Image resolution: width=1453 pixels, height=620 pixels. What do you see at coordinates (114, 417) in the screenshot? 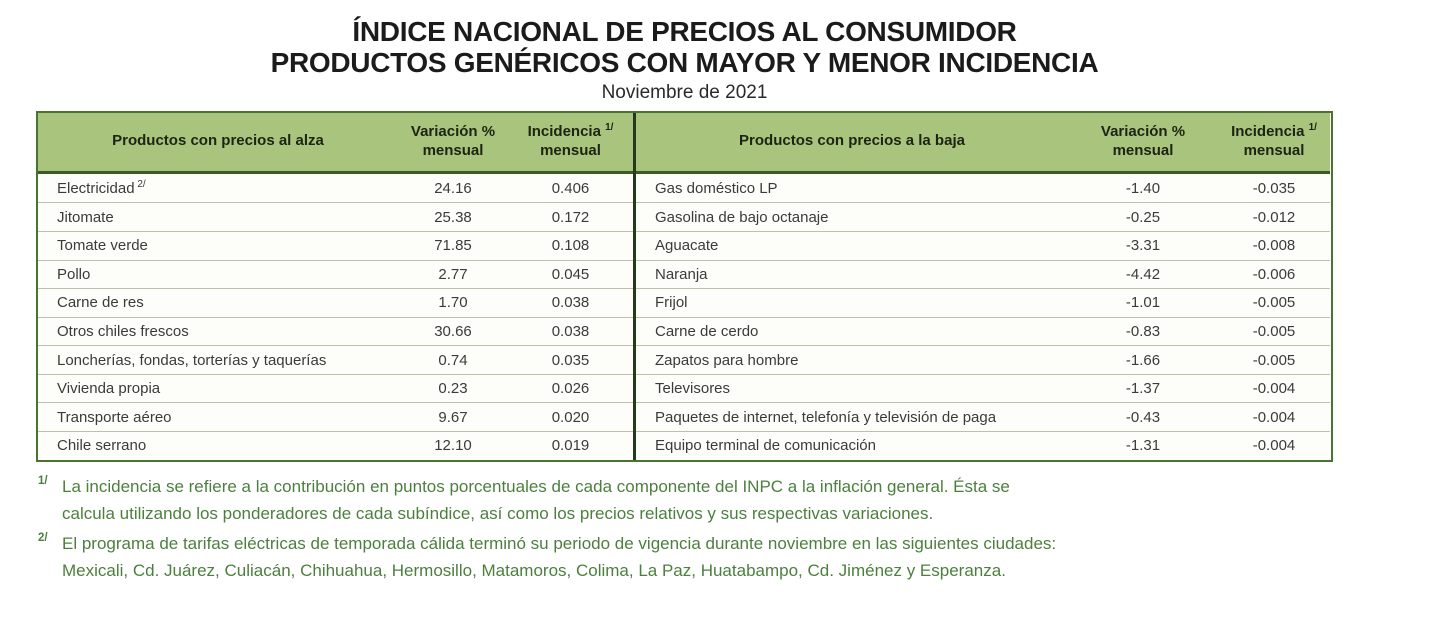
I see `product-cell: Transporte aéreo` at bounding box center [114, 417].